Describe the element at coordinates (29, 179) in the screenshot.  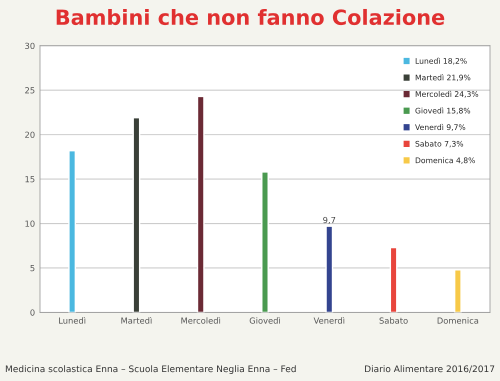
I see `y-tick-label: 15` at that location.